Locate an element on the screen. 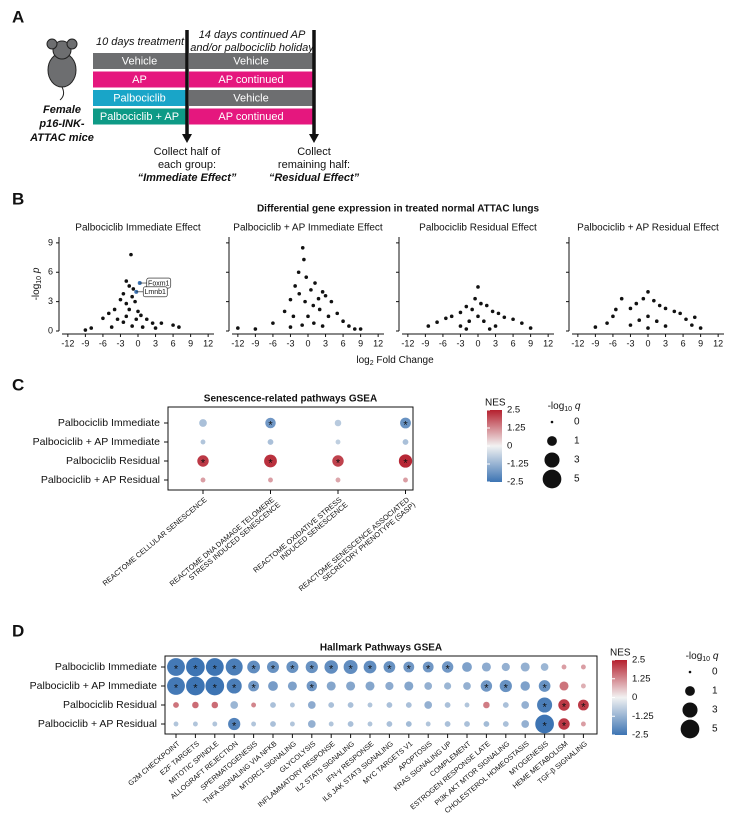  row-label: Palbociclib + AP Residual is located at coordinates (100, 480).